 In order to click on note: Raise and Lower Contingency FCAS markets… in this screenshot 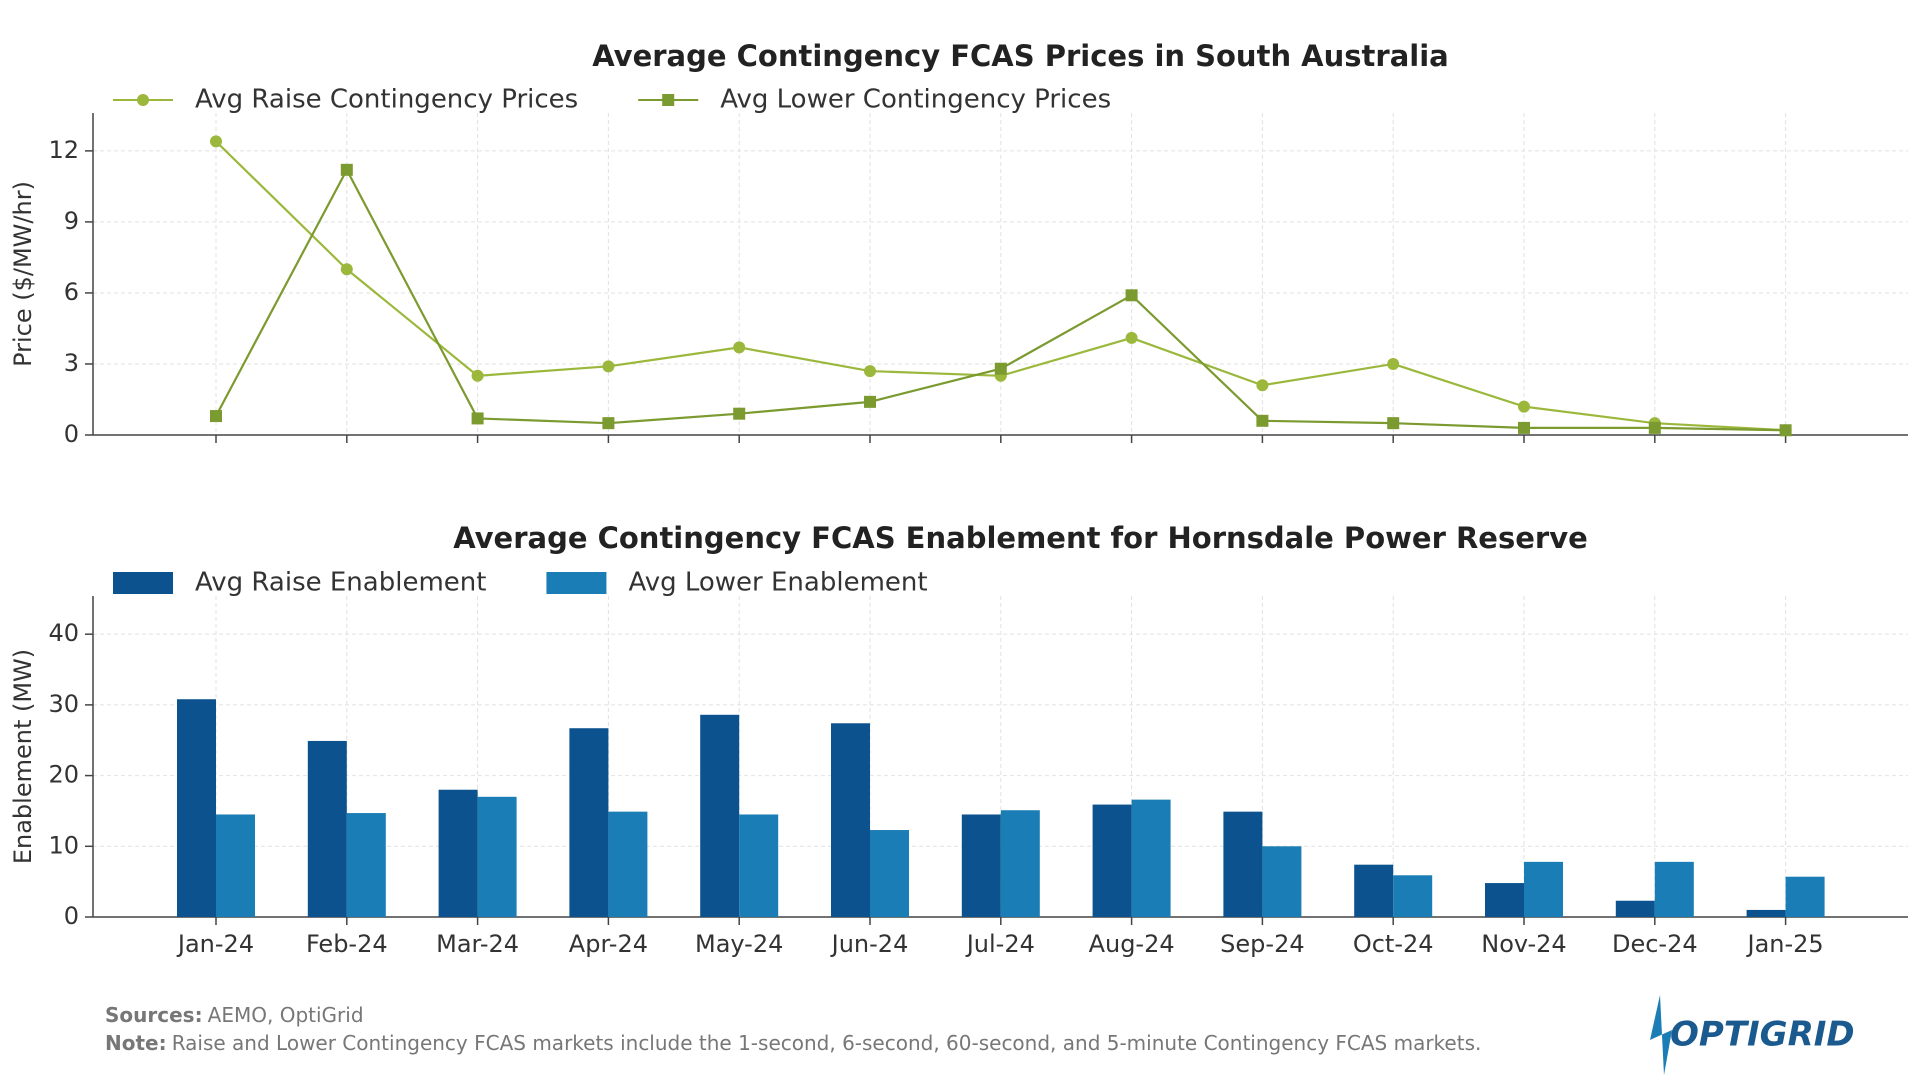, I will do `click(827, 1043)`.